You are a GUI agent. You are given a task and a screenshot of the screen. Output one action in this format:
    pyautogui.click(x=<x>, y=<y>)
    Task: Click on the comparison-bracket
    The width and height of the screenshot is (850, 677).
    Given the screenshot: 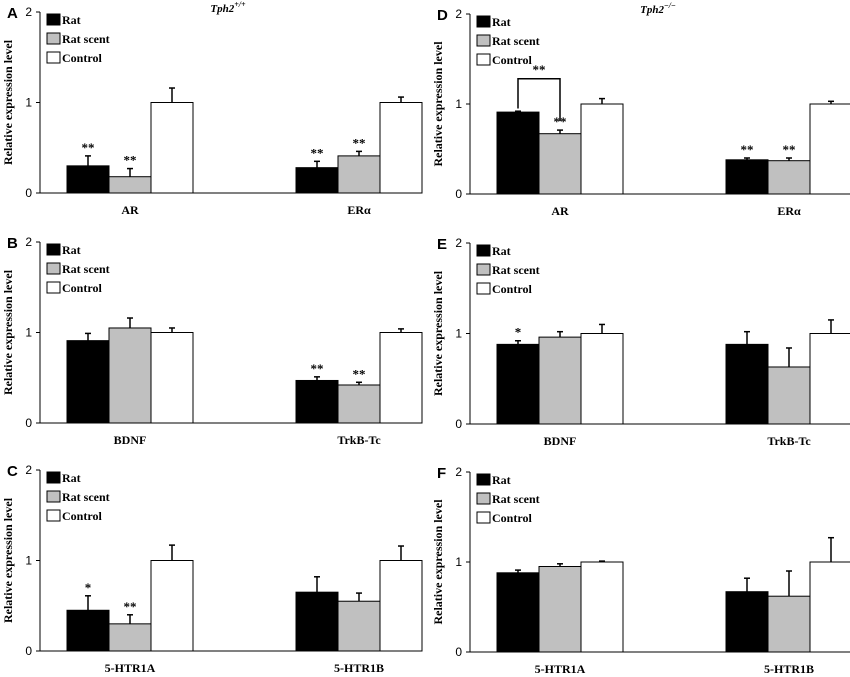 What is the action you would take?
    pyautogui.click(x=539, y=100)
    